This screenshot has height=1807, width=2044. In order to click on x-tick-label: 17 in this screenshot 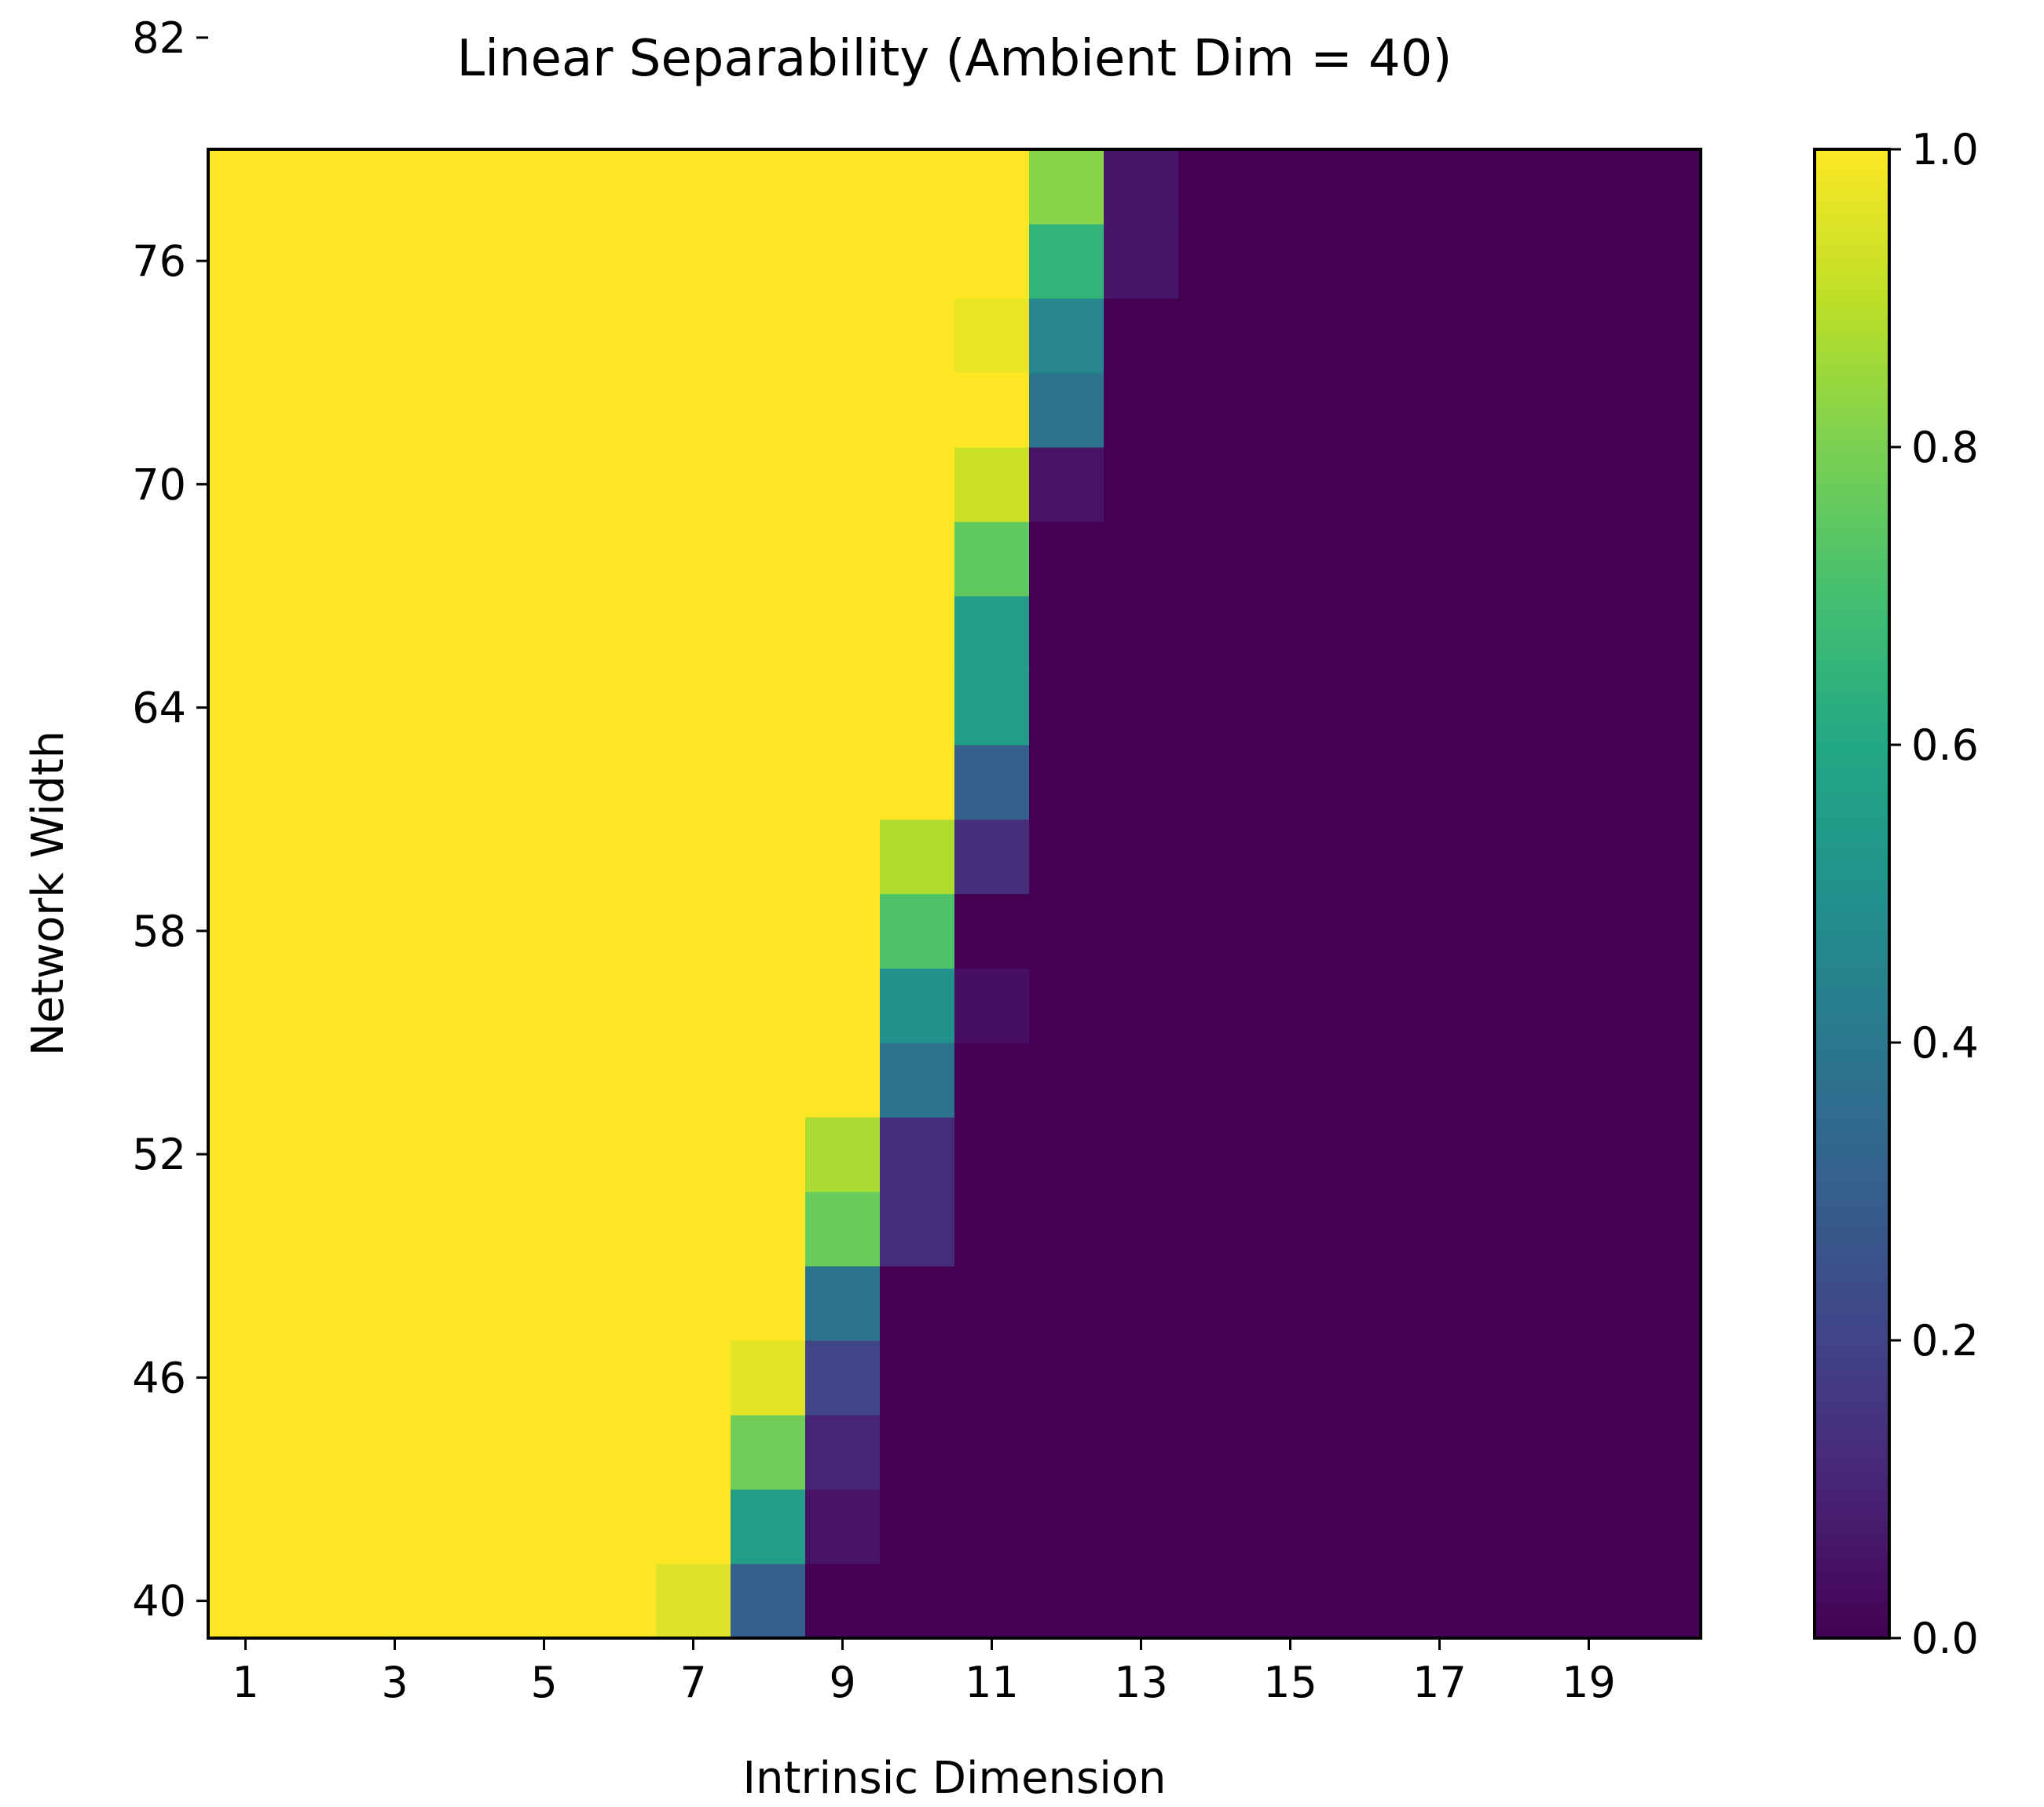, I will do `click(1439, 1682)`.